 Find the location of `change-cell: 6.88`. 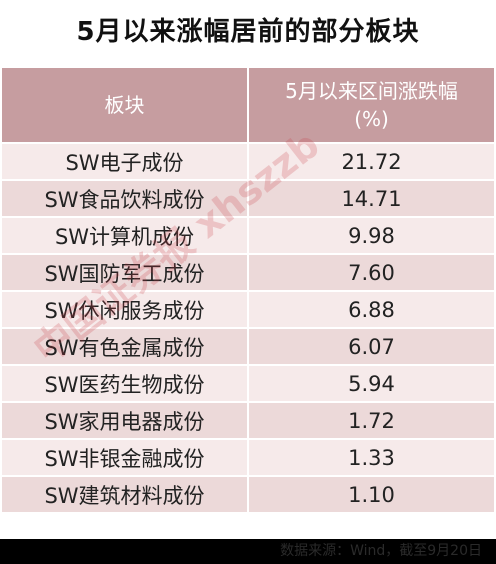

change-cell: 6.88 is located at coordinates (371, 309).